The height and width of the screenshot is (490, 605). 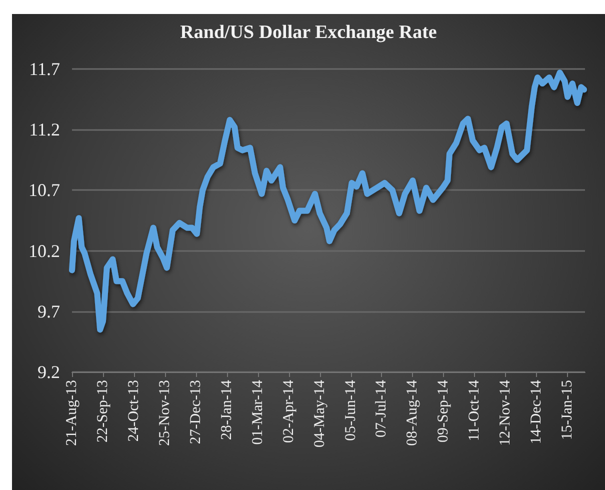 I want to click on x-tick-label: 22-Sep-13, so click(x=102, y=411).